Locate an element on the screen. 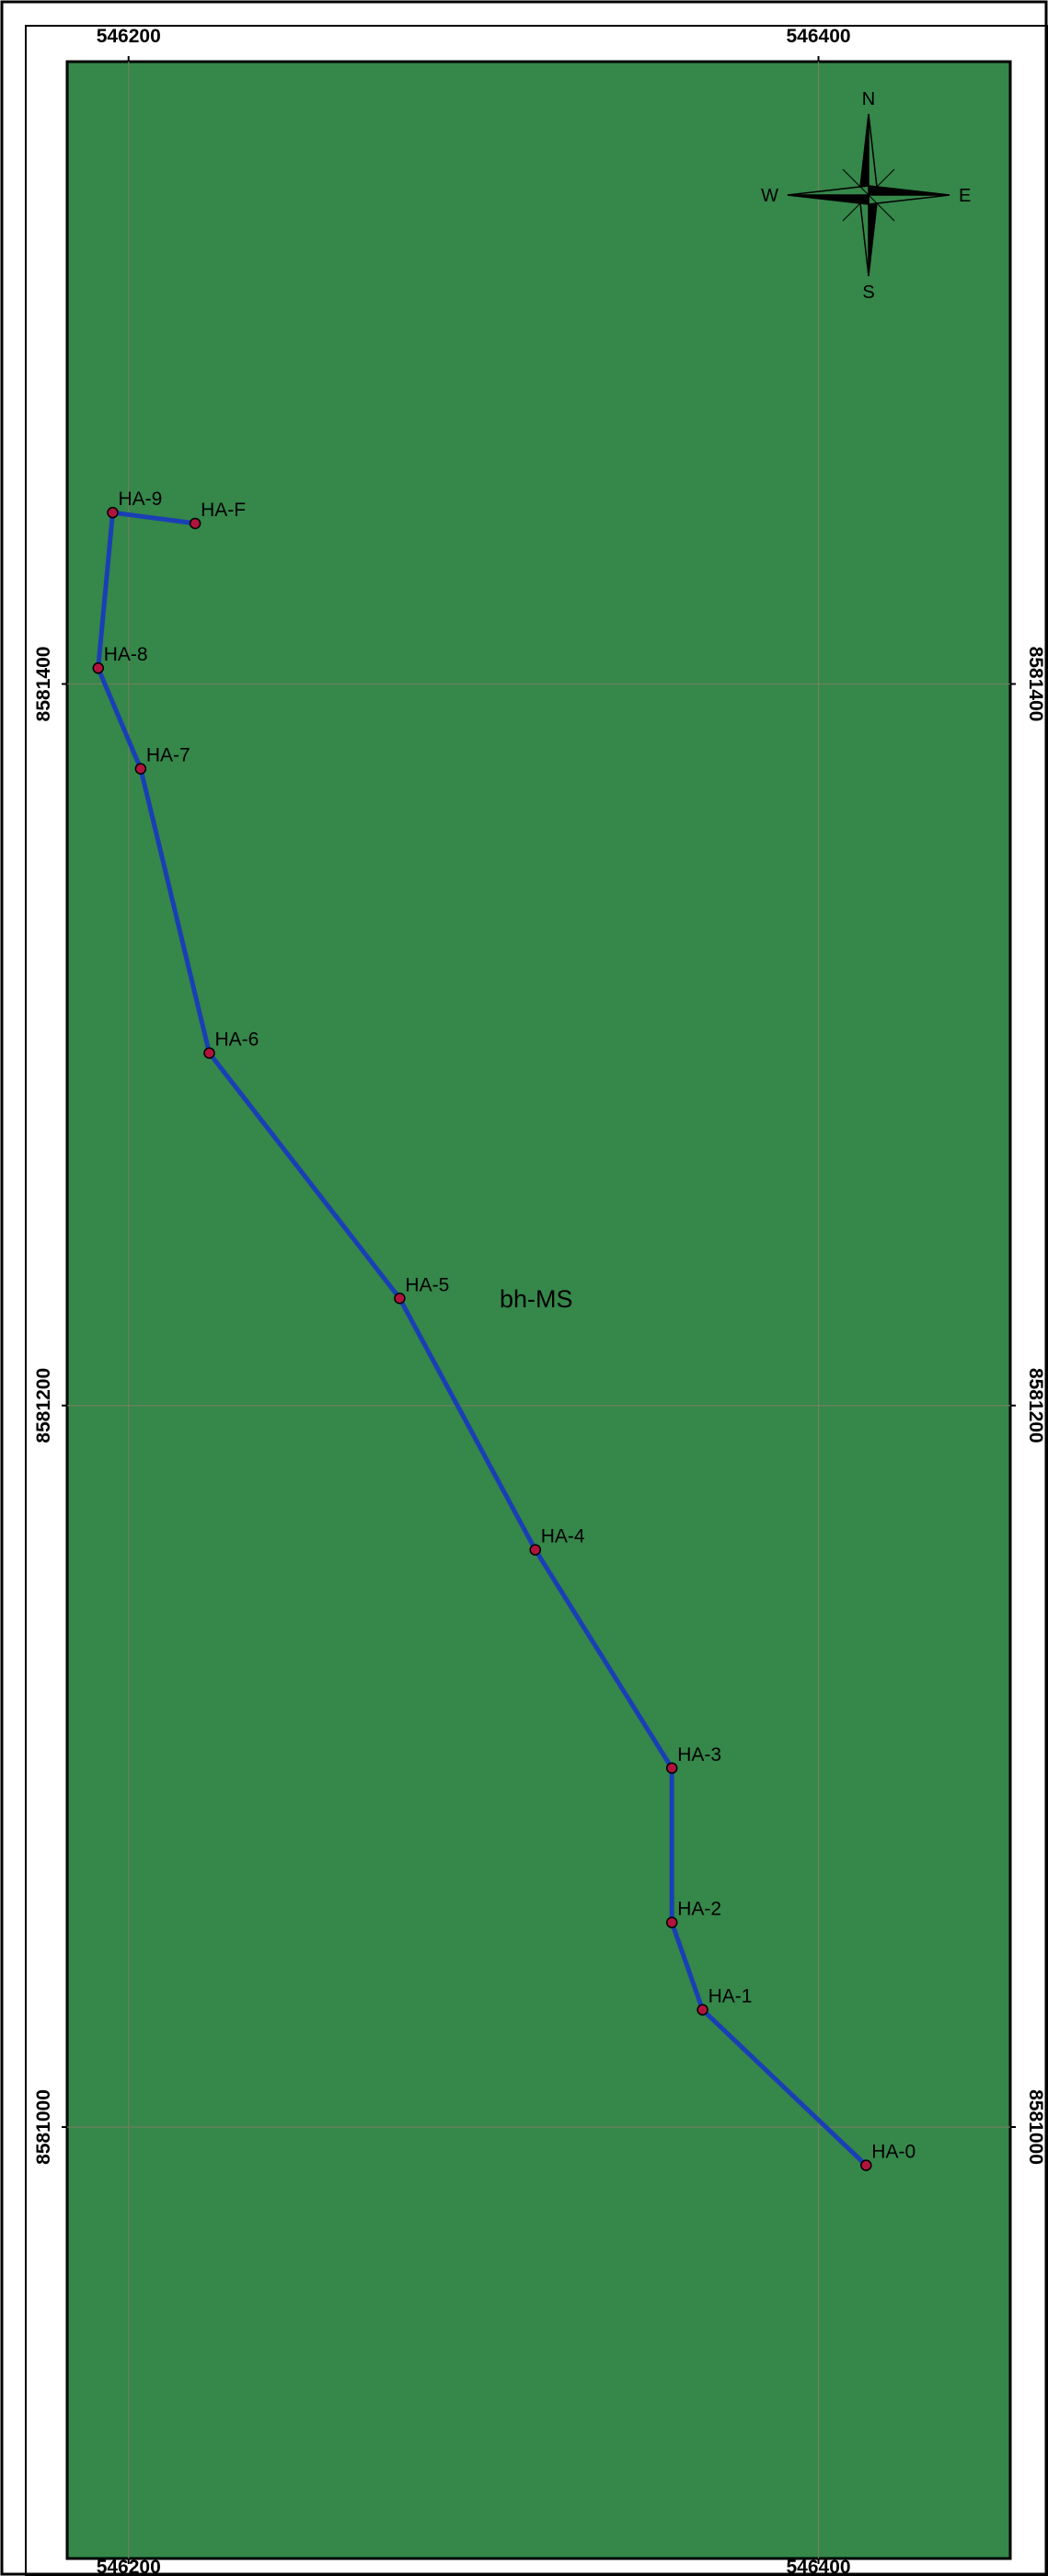 The image size is (1048, 2576). station-label: HA-F is located at coordinates (223, 510).